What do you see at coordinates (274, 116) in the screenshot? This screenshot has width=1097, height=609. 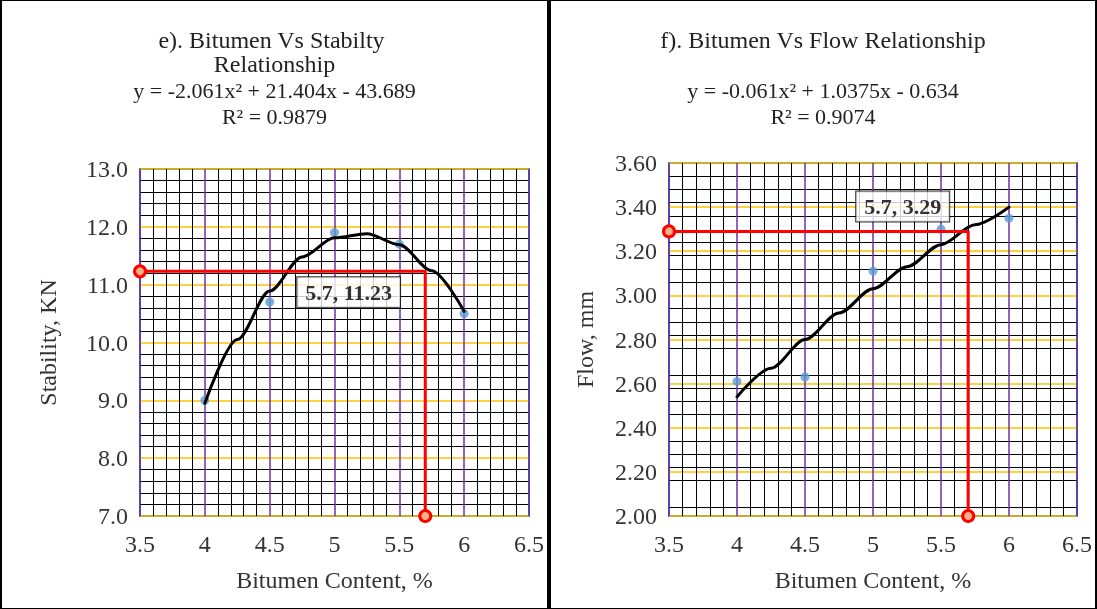 I see `text: R² = 0.9879` at bounding box center [274, 116].